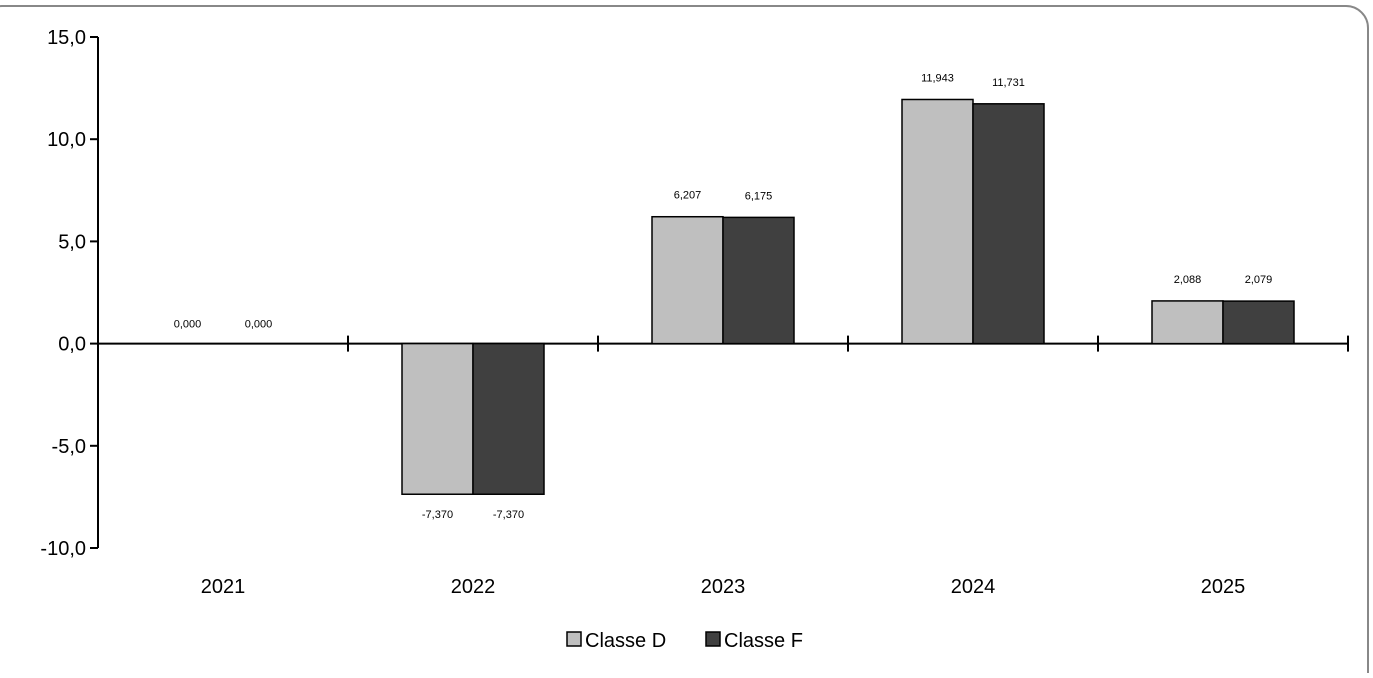  What do you see at coordinates (688, 196) in the screenshot?
I see `data-label: 6,207` at bounding box center [688, 196].